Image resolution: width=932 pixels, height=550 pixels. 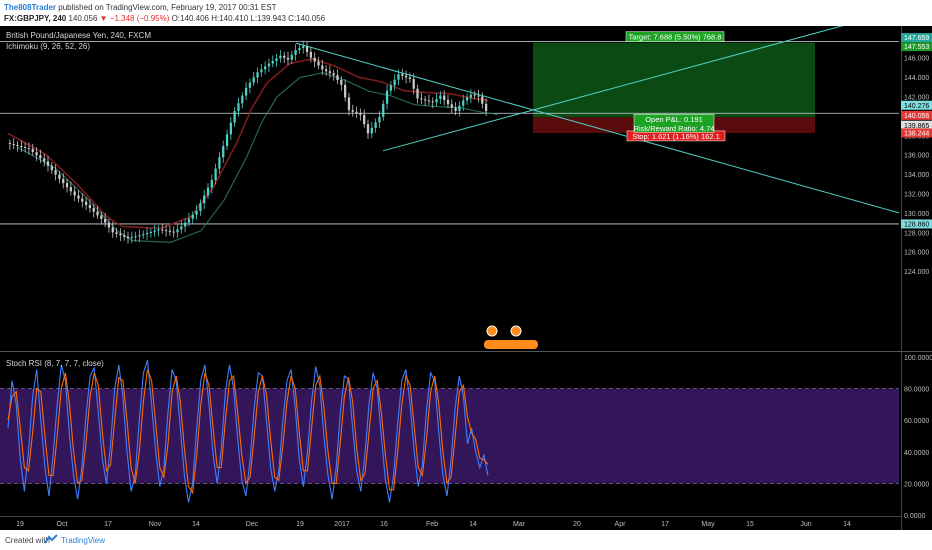 What do you see at coordinates (48, 46) in the screenshot?
I see `ichimoku-label: Ichimoku (9, 26, 52, 26)` at bounding box center [48, 46].